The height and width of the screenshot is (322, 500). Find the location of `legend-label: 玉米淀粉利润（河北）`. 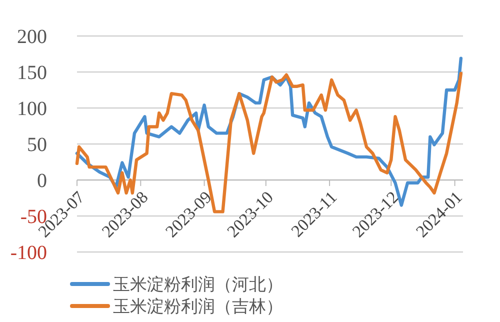

legend-label: 玉米淀粉利润（河北） is located at coordinates (198, 284).